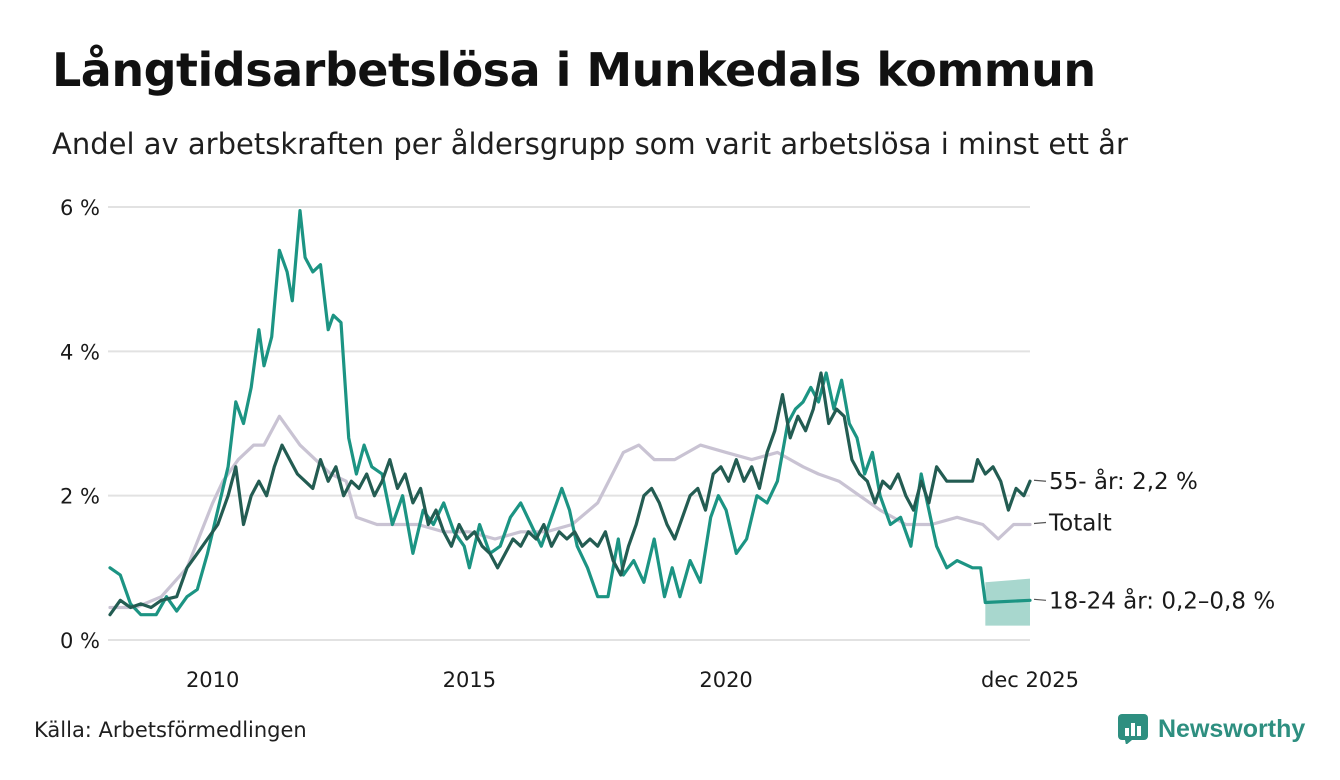 This screenshot has width=1340, height=780. I want to click on bar-chart-logo-icon, so click(1133, 729).